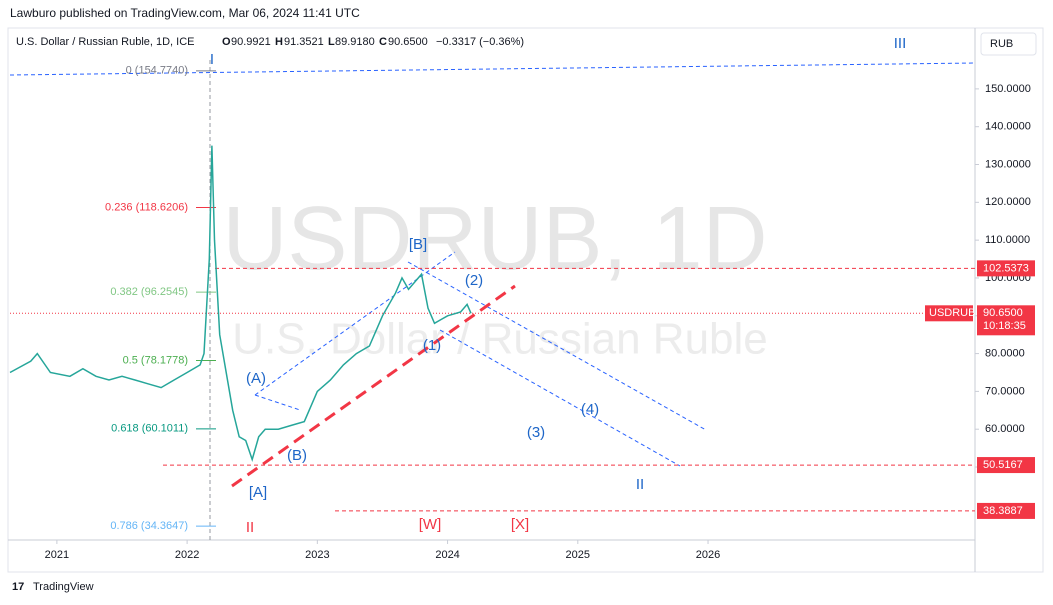 The image size is (1053, 605). What do you see at coordinates (304, 42) in the screenshot?
I see `high: 91.3521` at bounding box center [304, 42].